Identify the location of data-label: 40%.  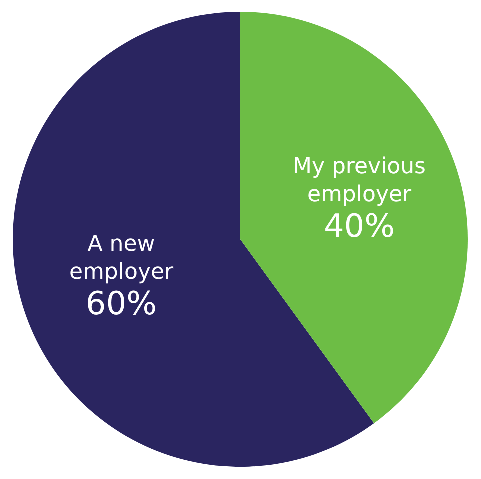
(360, 226).